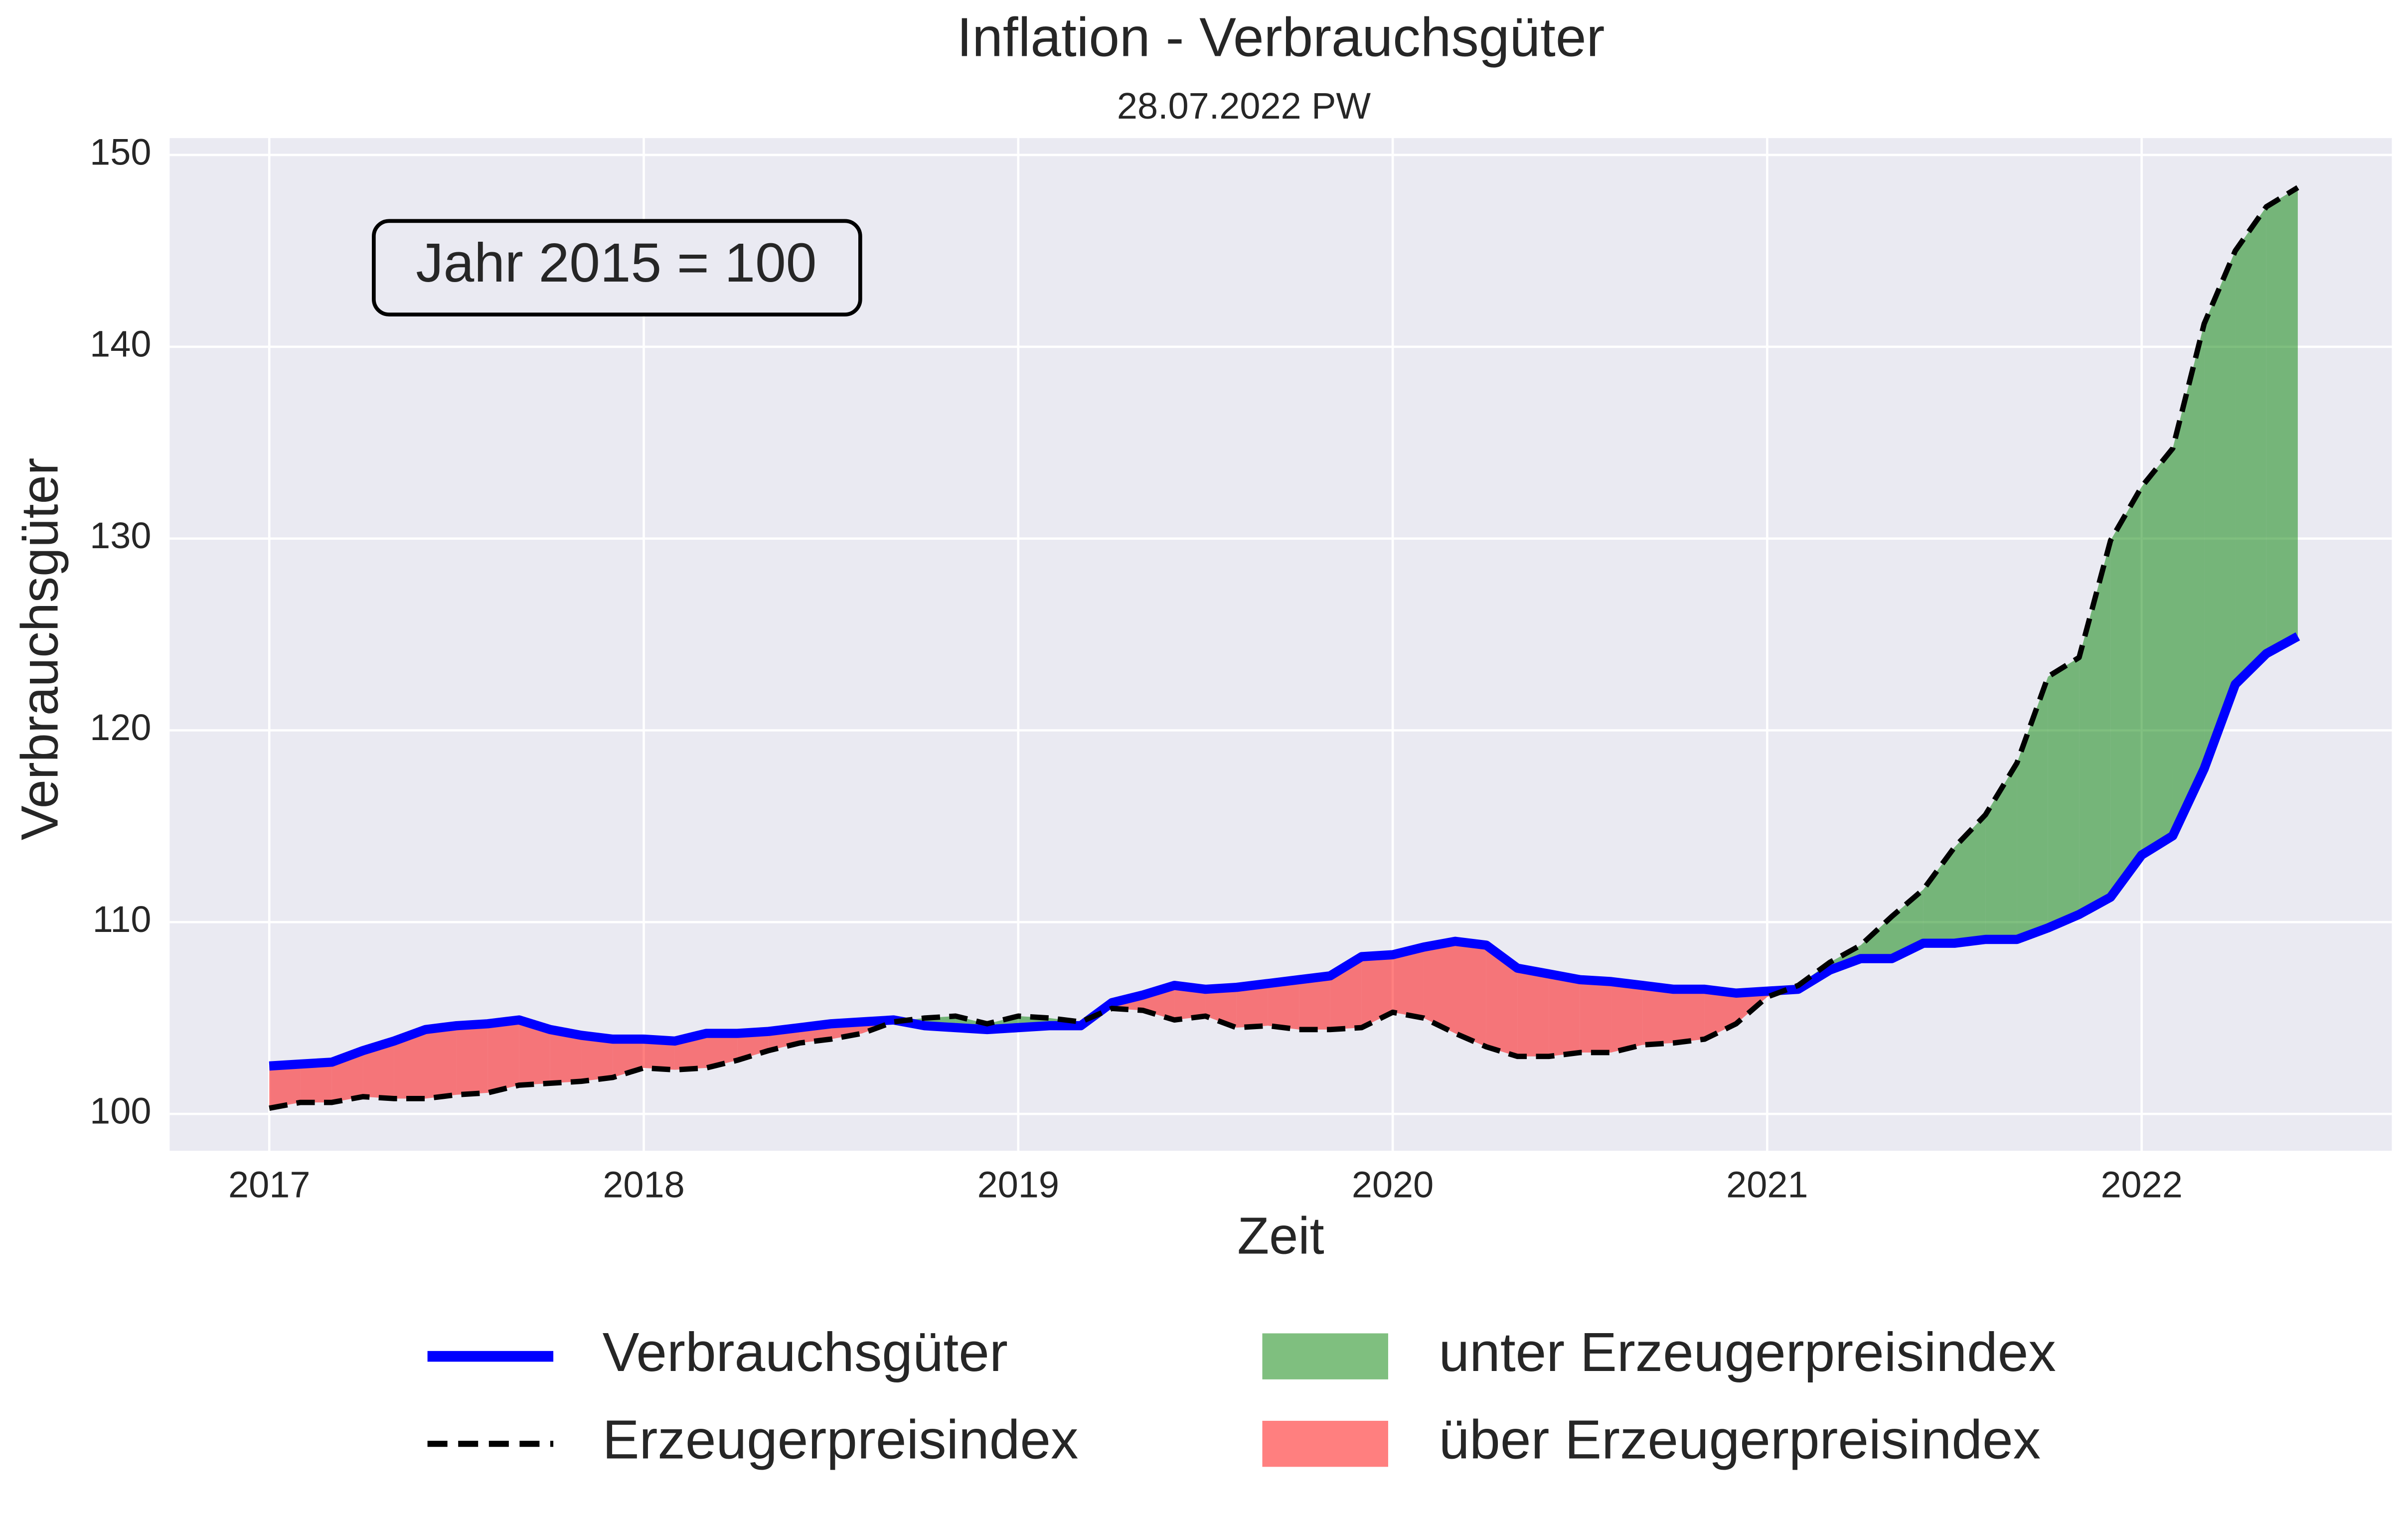 This screenshot has width=2408, height=1519. I want to click on x-tick-label: 2022, so click(2141, 1184).